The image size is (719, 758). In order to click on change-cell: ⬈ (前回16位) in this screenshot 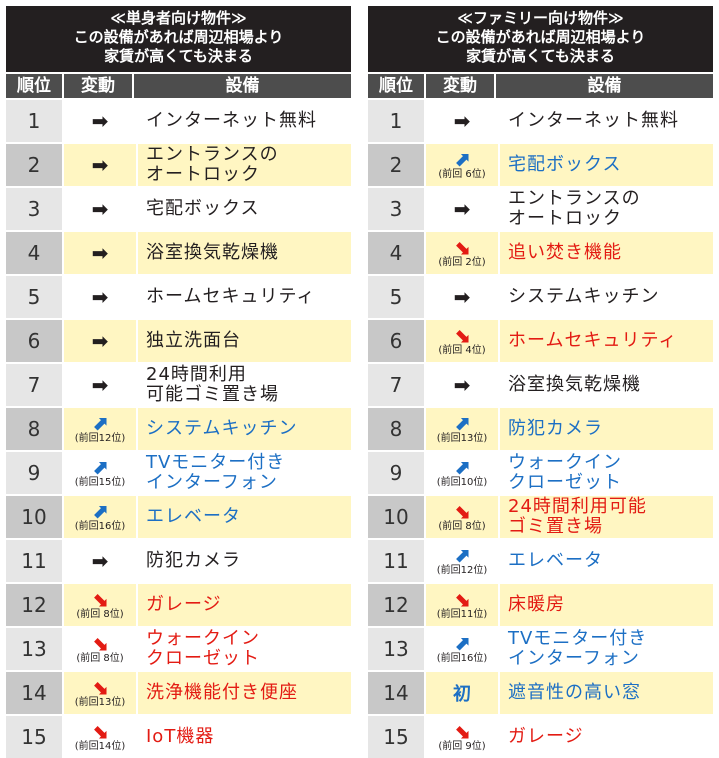, I will do `click(462, 649)`.